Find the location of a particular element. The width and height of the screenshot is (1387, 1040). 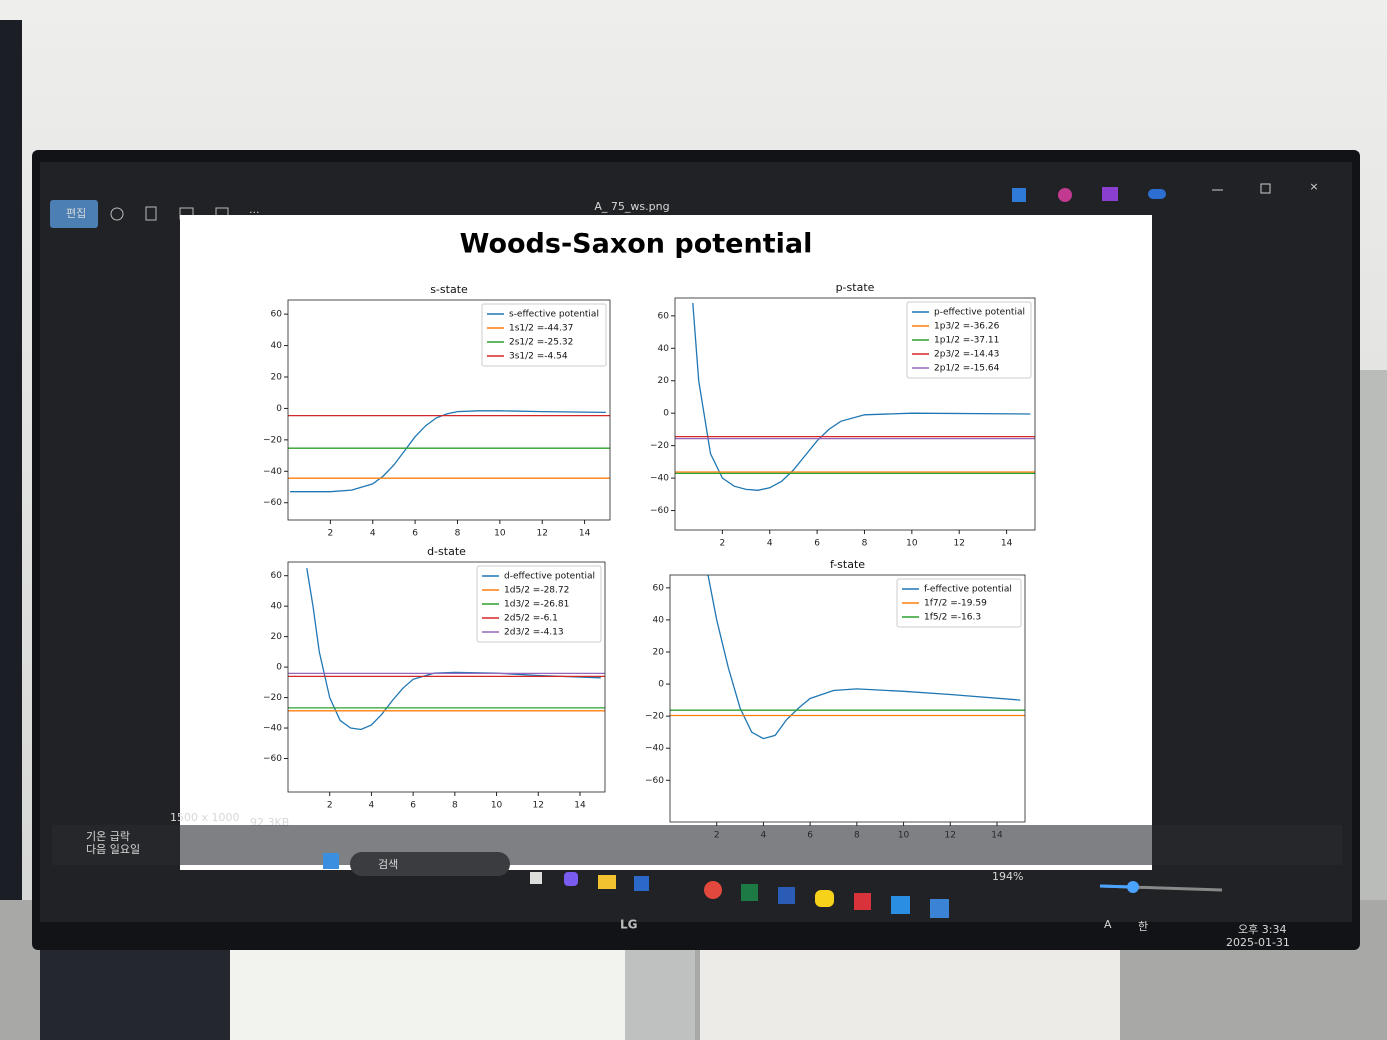

search-label: 검색 is located at coordinates (388, 864).